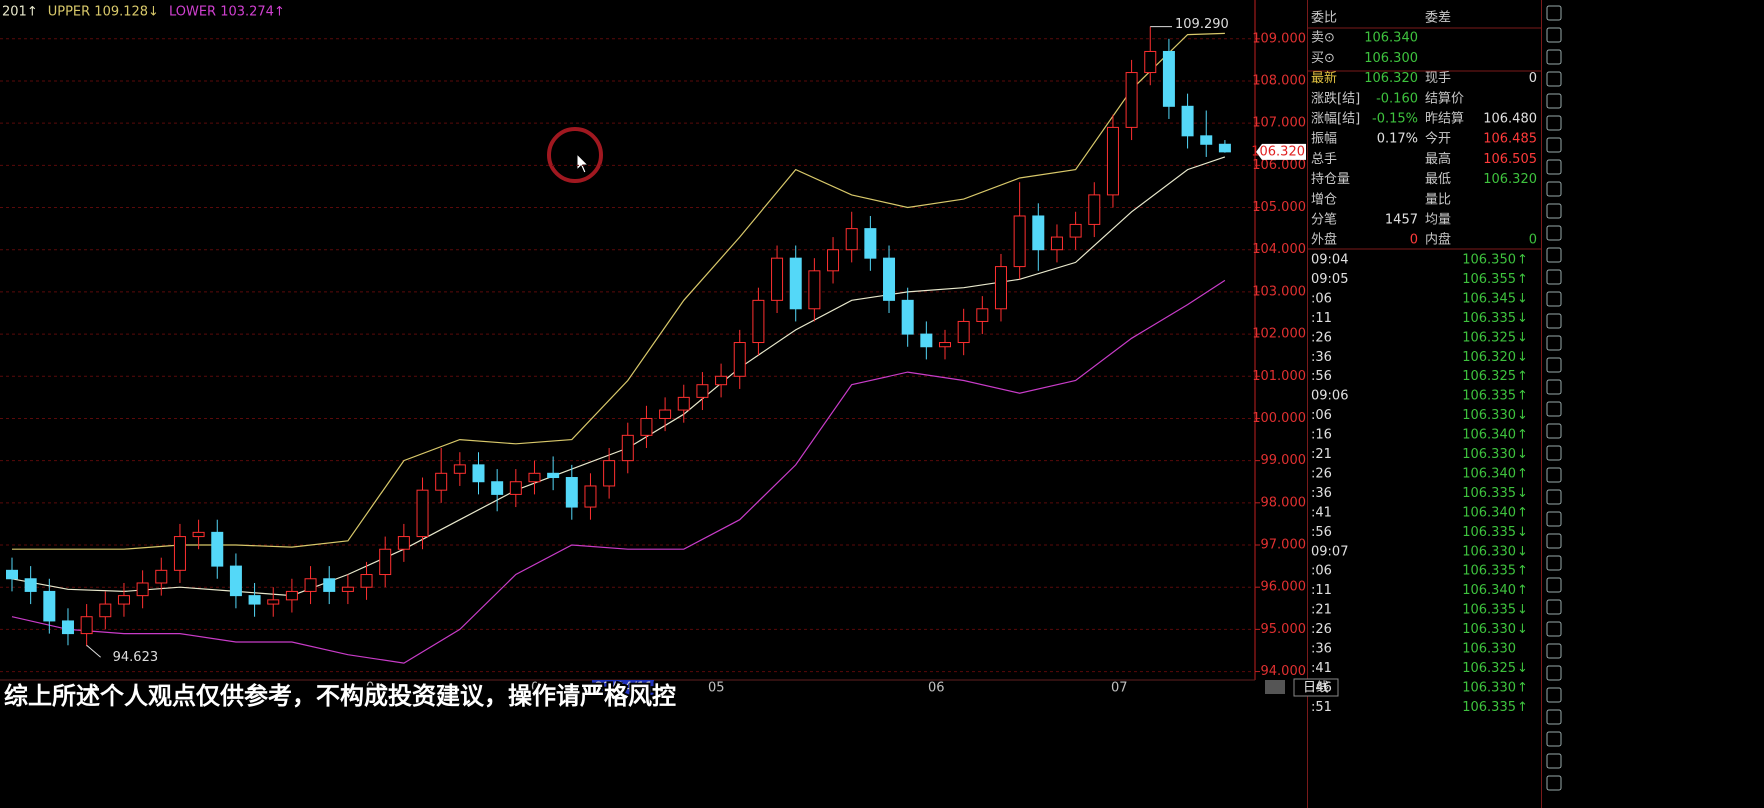  What do you see at coordinates (1279, 123) in the screenshot?
I see `y-tick-label: 107.000` at bounding box center [1279, 123].